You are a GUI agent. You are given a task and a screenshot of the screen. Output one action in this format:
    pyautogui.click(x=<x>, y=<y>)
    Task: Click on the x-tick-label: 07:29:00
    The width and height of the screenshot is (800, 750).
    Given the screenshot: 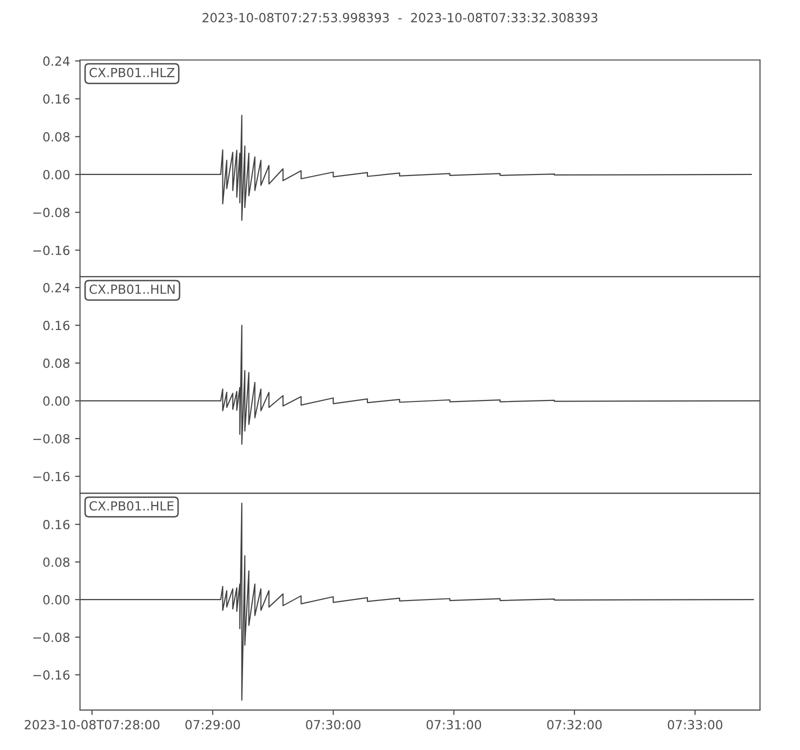 What is the action you would take?
    pyautogui.click(x=212, y=725)
    